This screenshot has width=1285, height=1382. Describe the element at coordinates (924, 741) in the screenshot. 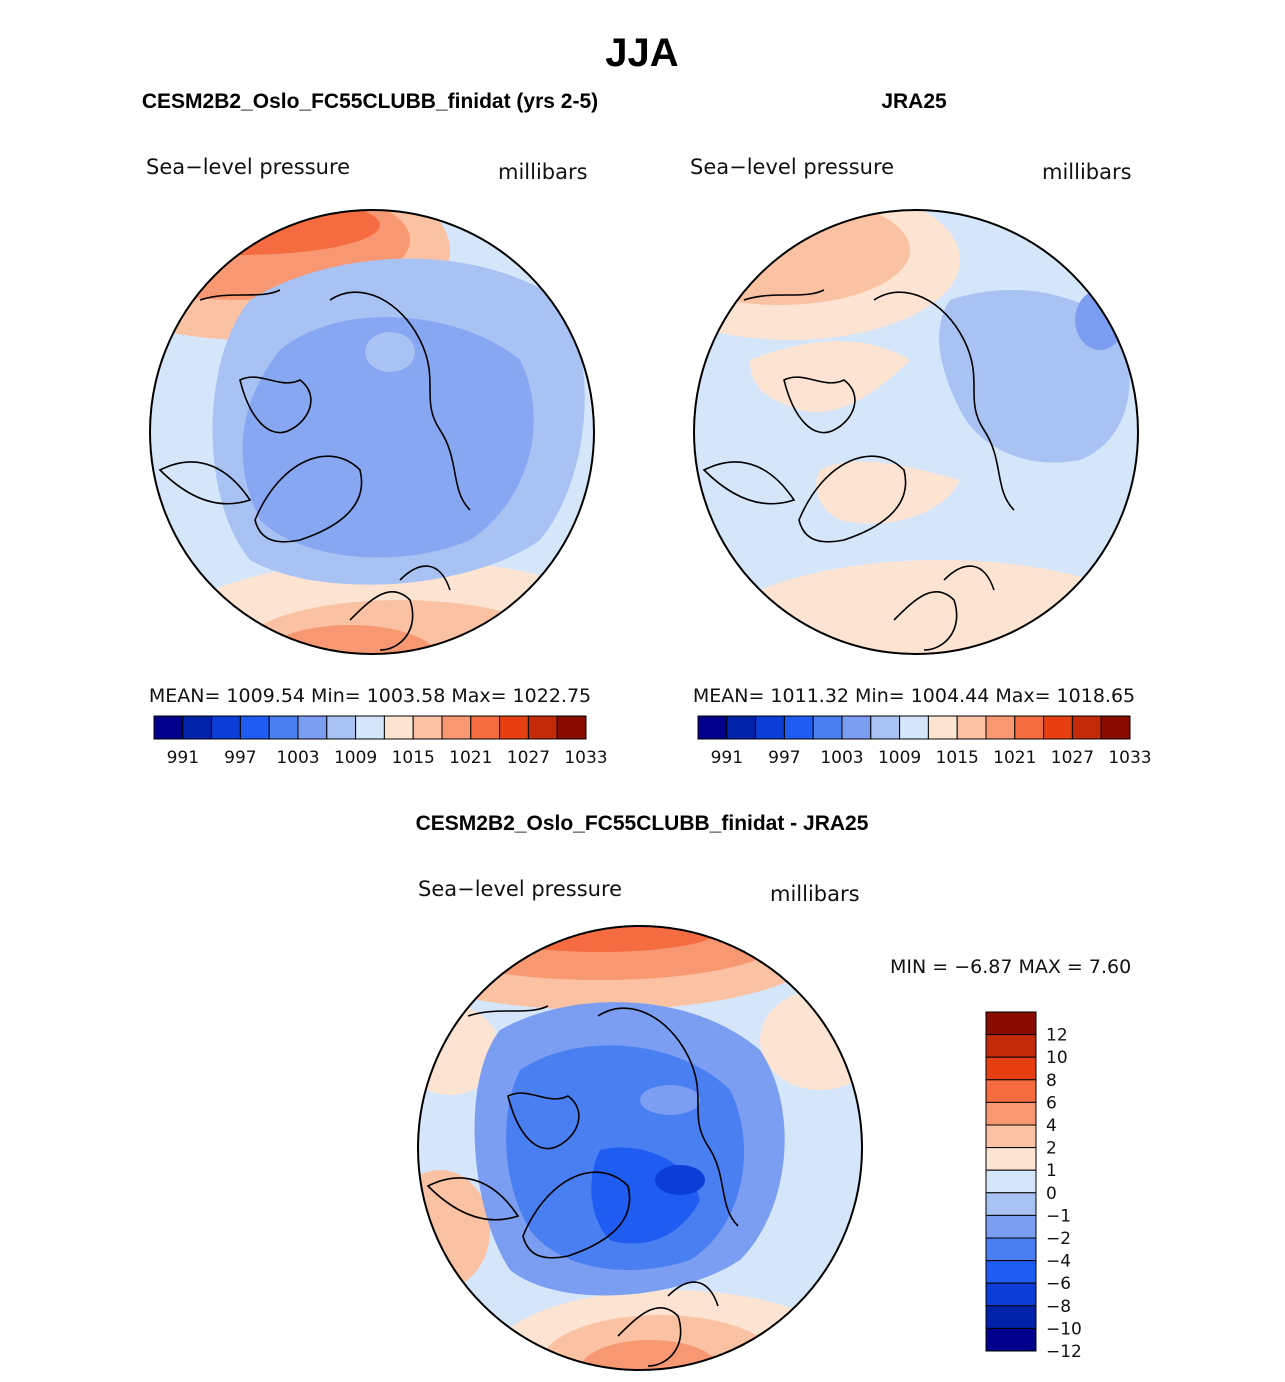

I see `obs-colorbar: 991 997 1003 1009 1015 1021 1027 1033` at that location.